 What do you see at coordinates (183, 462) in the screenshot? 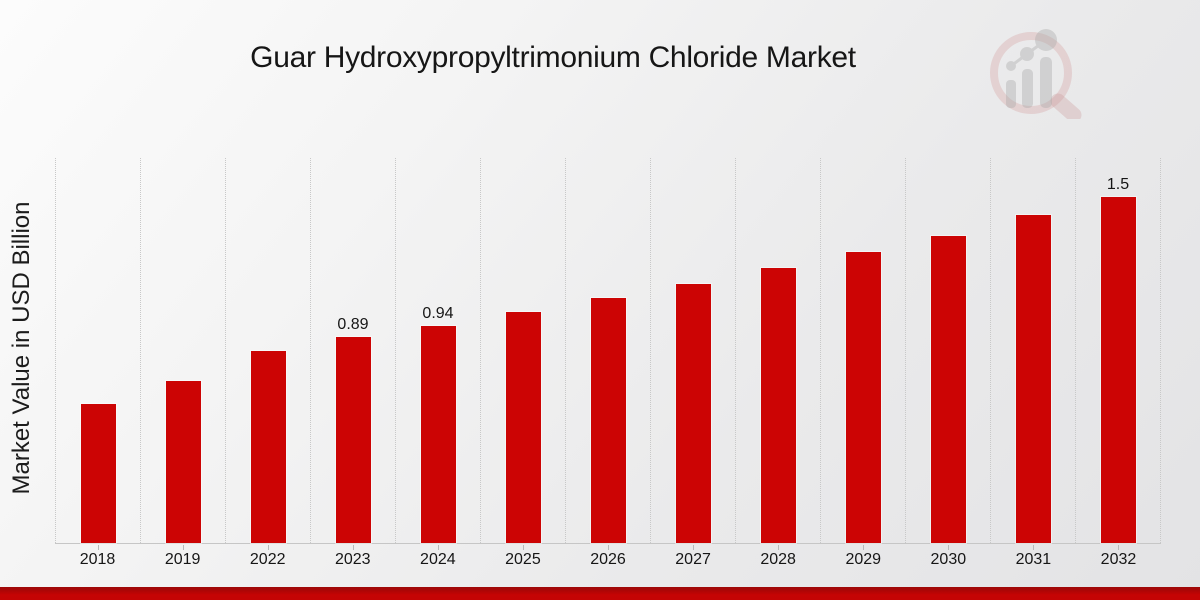
I see `bar-2019` at bounding box center [183, 462].